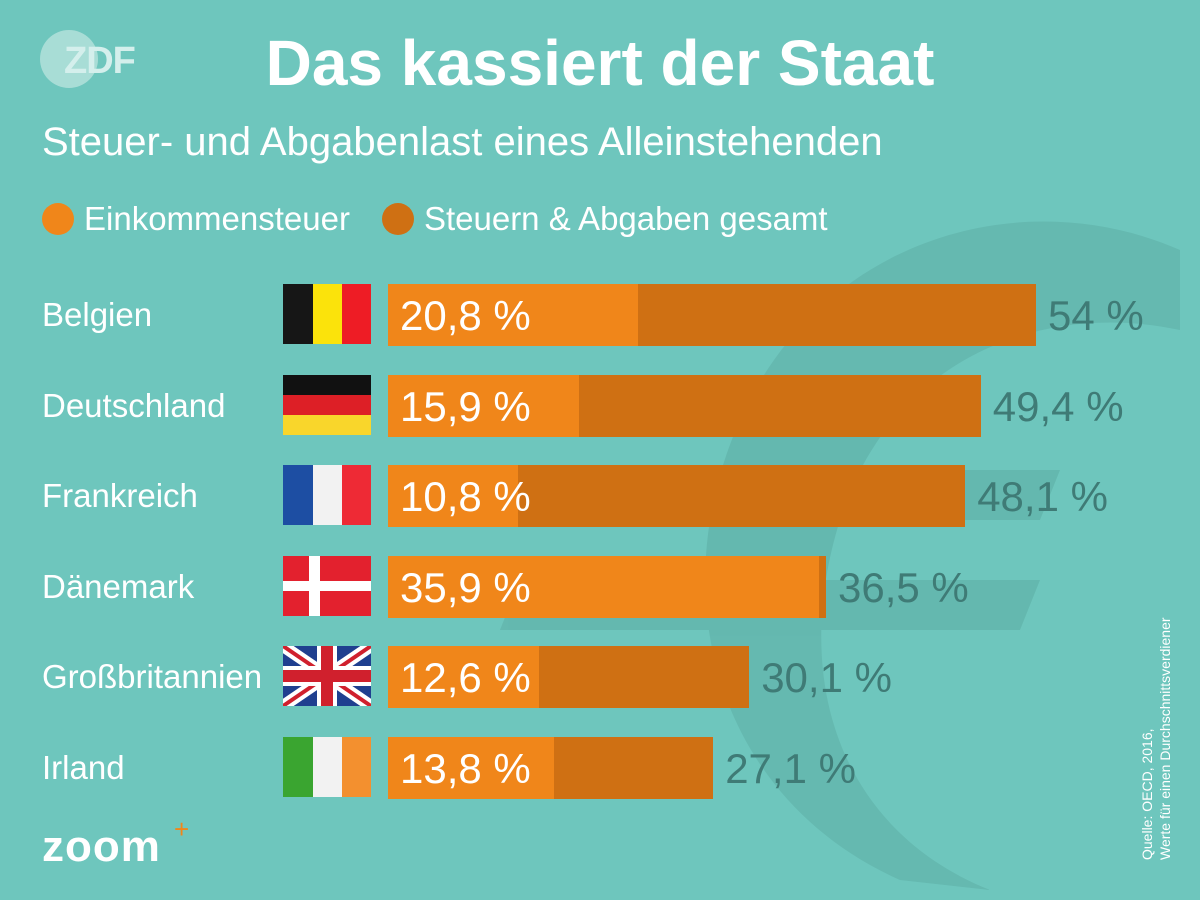 This screenshot has height=900, width=1200. I want to click on zoom-logo-text: zoom, so click(101, 846).